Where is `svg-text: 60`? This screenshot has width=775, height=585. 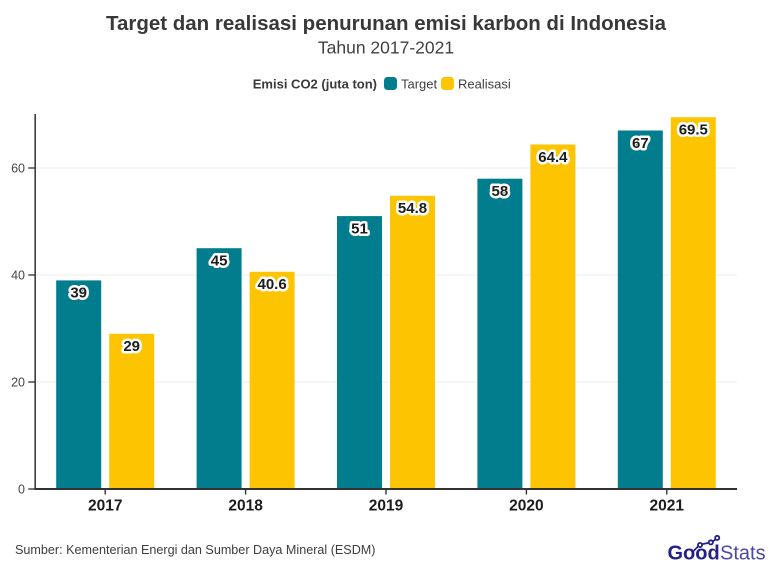
svg-text: 60 is located at coordinates (18, 168).